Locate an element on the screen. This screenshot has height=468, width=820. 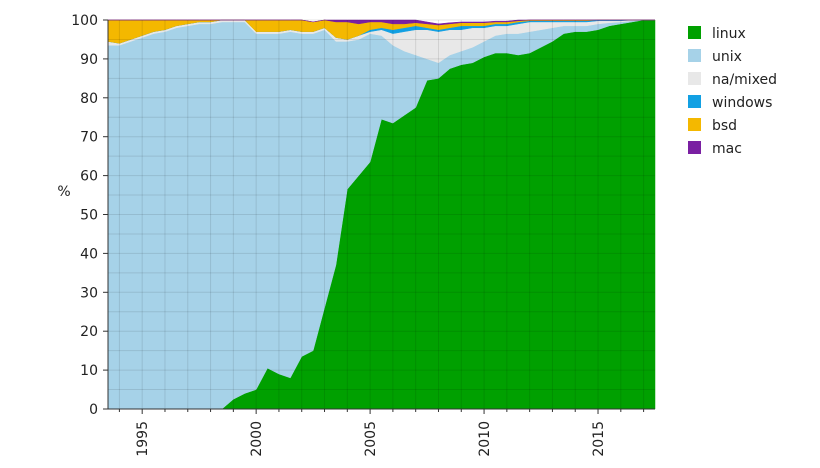
y-tick-label: 90 is located at coordinates (89, 60).